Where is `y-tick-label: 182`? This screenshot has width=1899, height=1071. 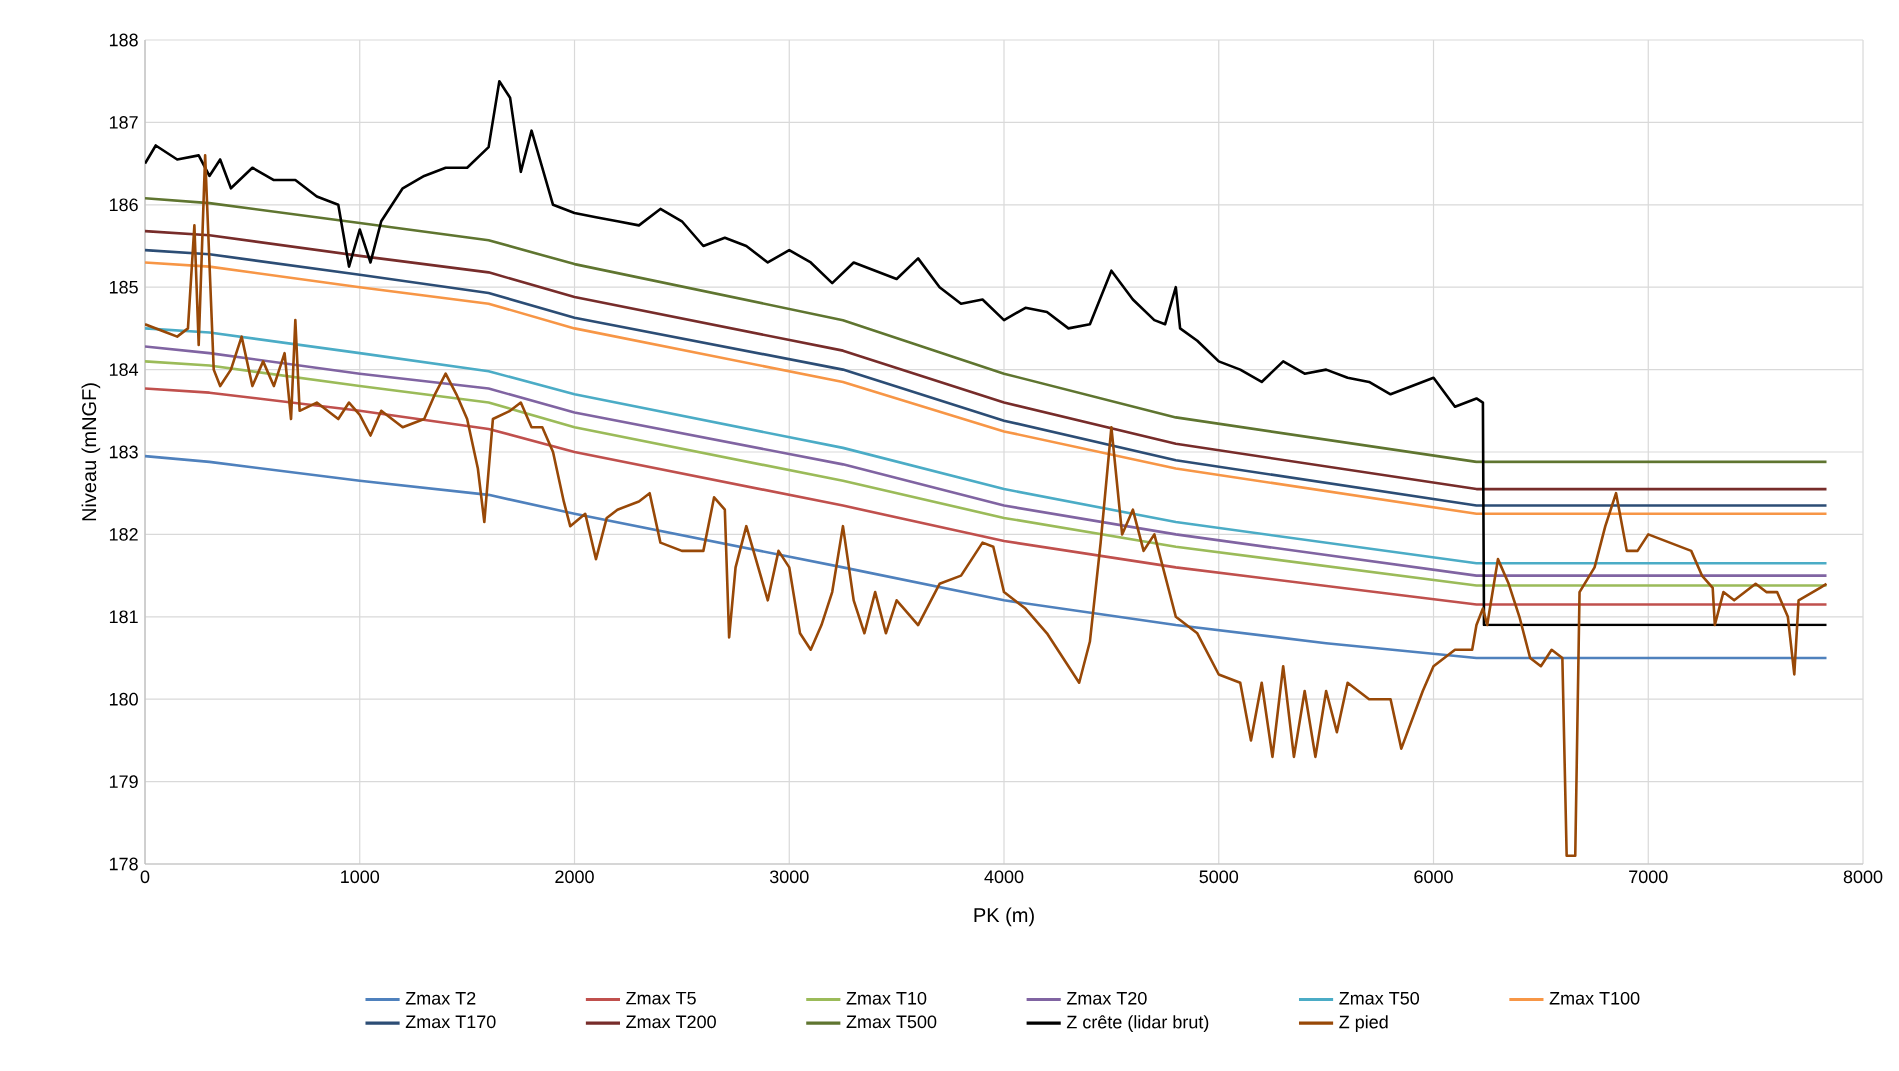
y-tick-label: 182 is located at coordinates (123, 534).